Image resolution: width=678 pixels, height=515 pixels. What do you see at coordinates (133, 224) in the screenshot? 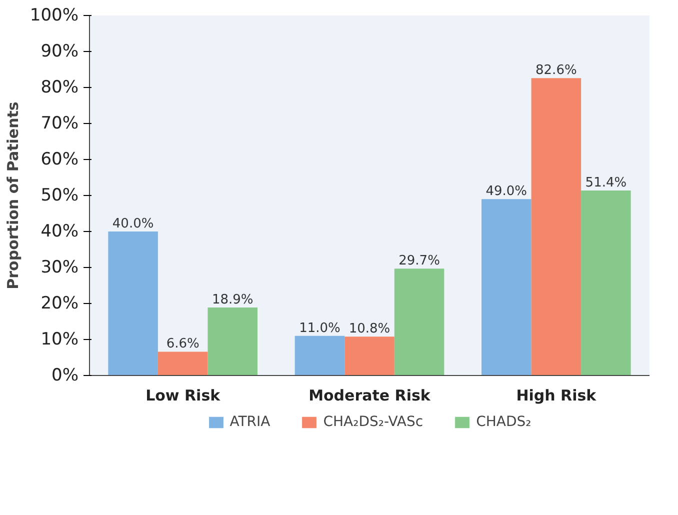
I see `data-label: 40.0%` at bounding box center [133, 224].